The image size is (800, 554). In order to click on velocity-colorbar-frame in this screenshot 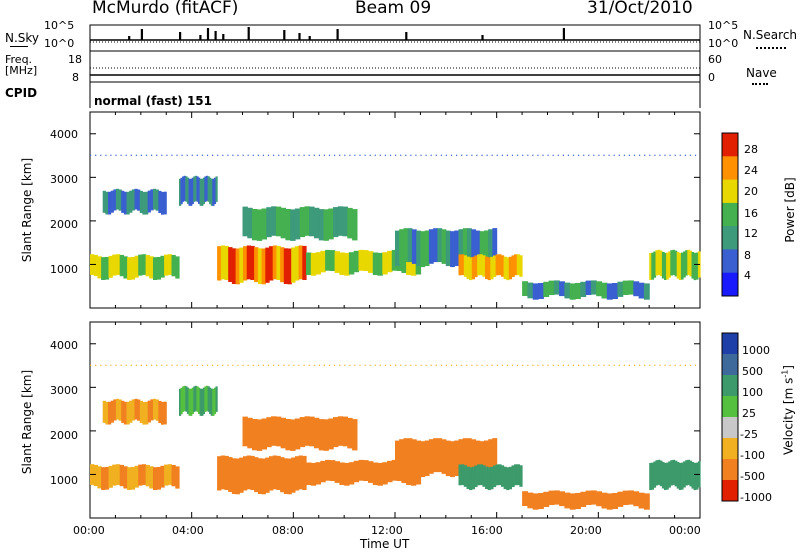, I will do `click(730, 417)`.